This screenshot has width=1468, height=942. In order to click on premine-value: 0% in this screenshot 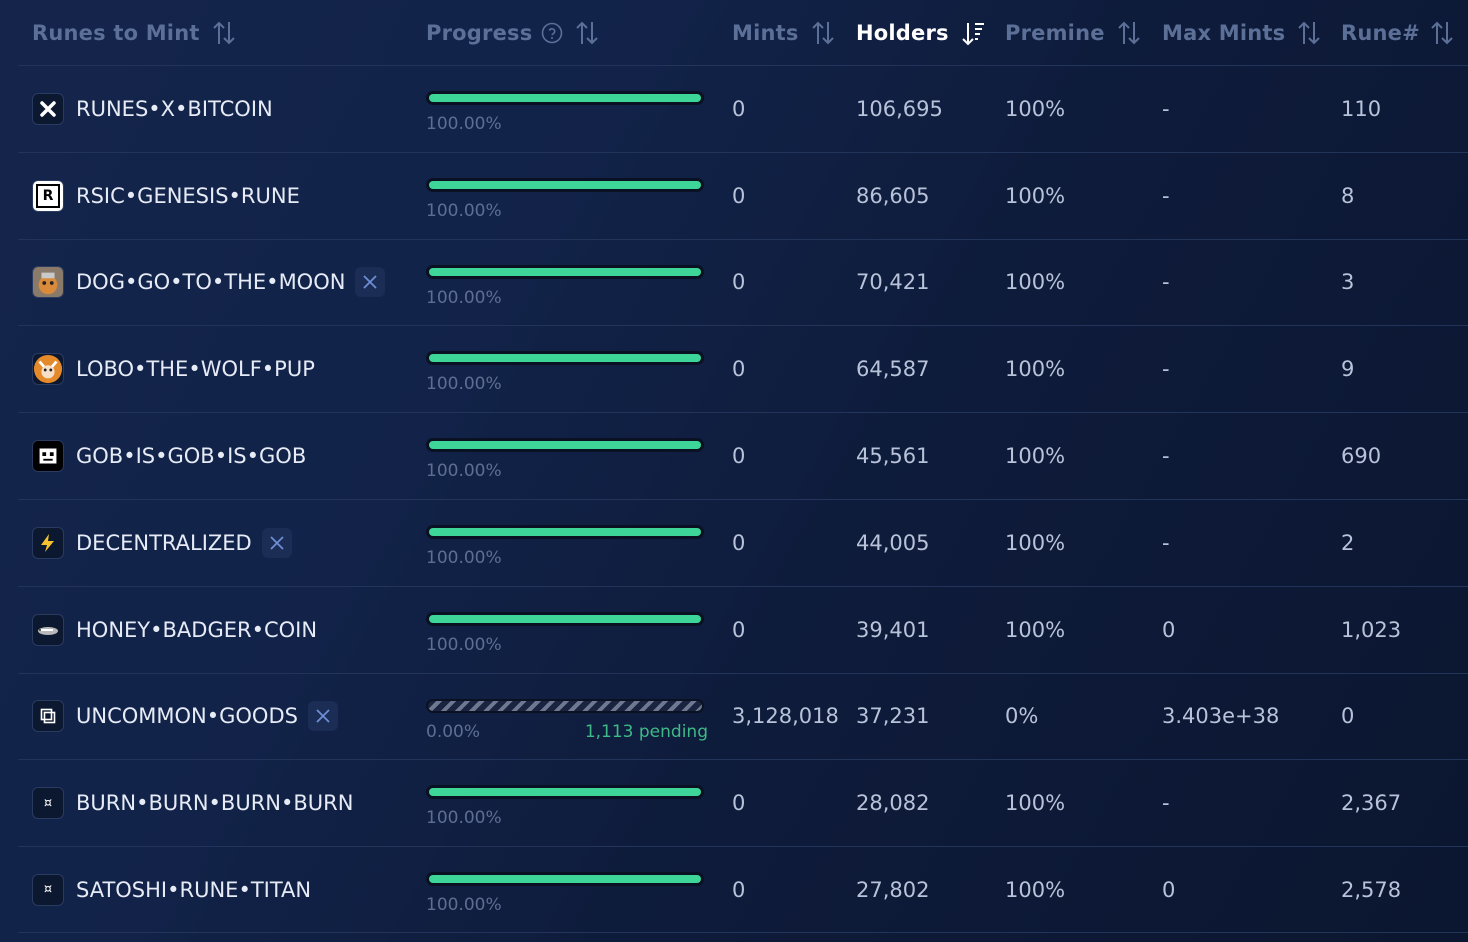, I will do `click(1022, 716)`.